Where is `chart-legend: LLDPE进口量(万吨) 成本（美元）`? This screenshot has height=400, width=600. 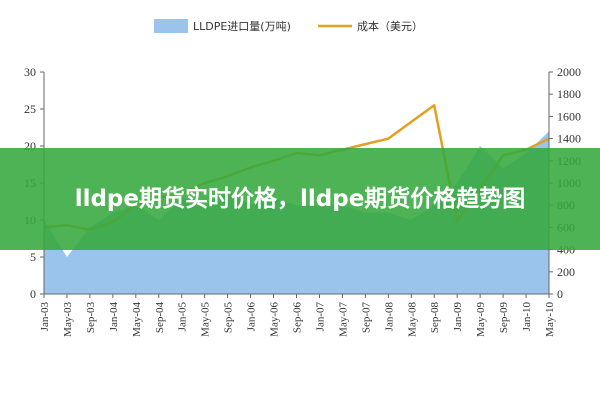 chart-legend: LLDPE进口量(万吨) 成本（美元） is located at coordinates (288, 26).